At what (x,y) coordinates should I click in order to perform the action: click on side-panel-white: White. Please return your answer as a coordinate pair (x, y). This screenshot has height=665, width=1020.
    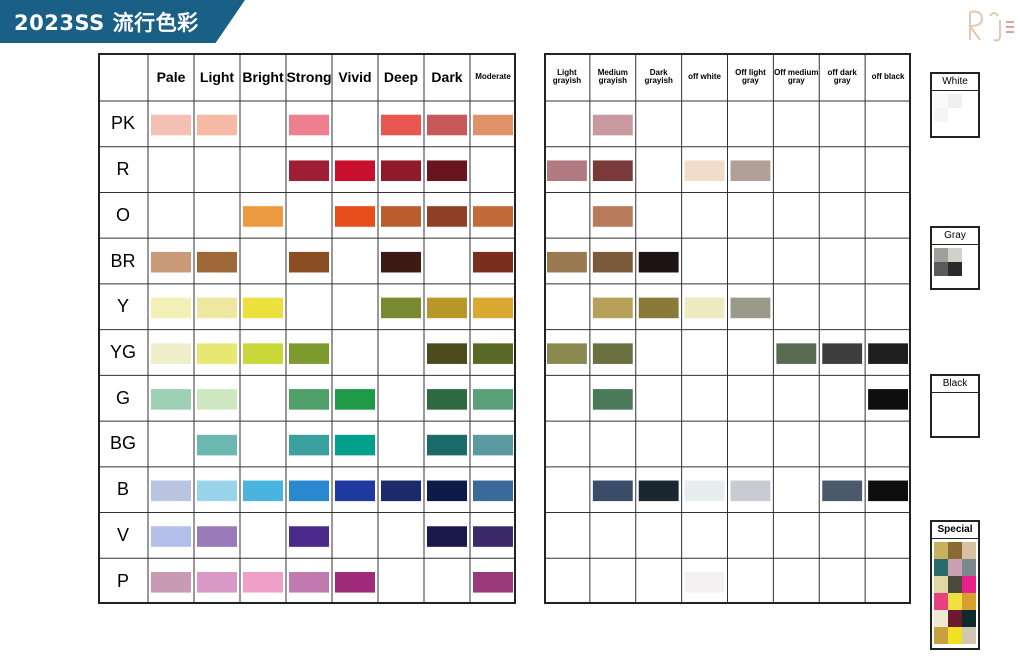
    Looking at the image, I should click on (955, 105).